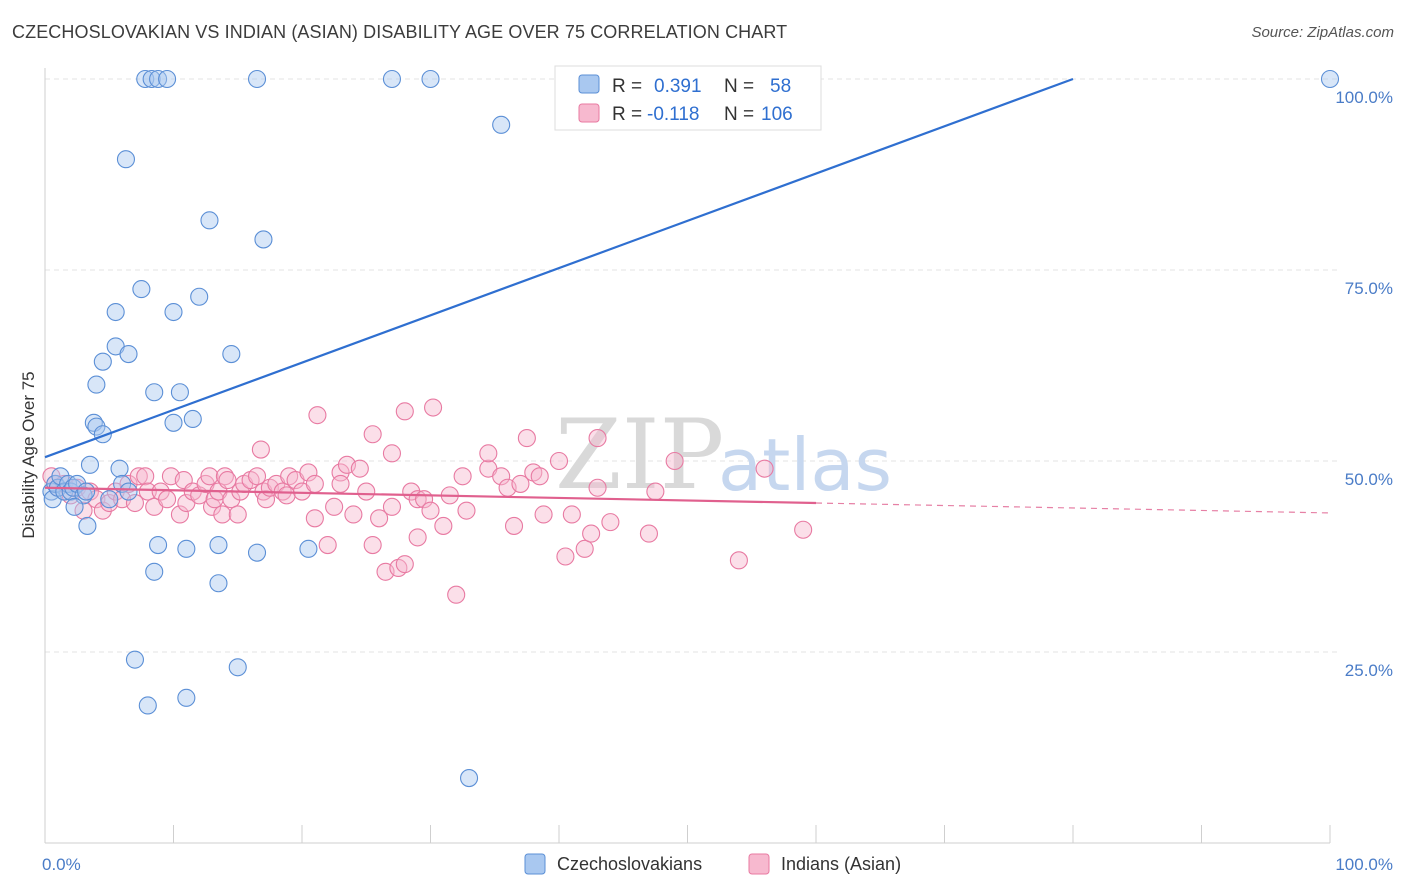 The image size is (1406, 892). What do you see at coordinates (780, 86) in the screenshot?
I see `legend-n-value-blue: 58` at bounding box center [780, 86].